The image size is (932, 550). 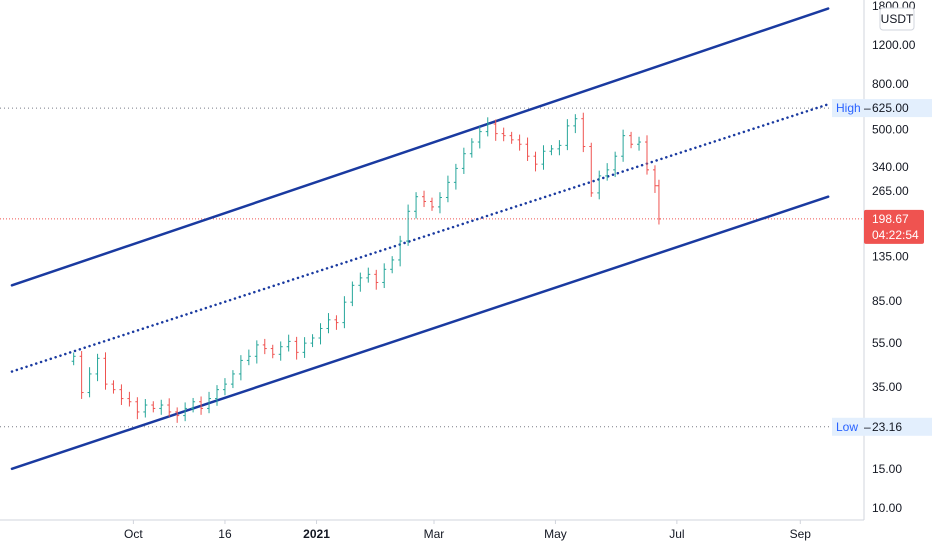 I want to click on last-price-tag: 198.67 04:22:54, so click(x=894, y=226).